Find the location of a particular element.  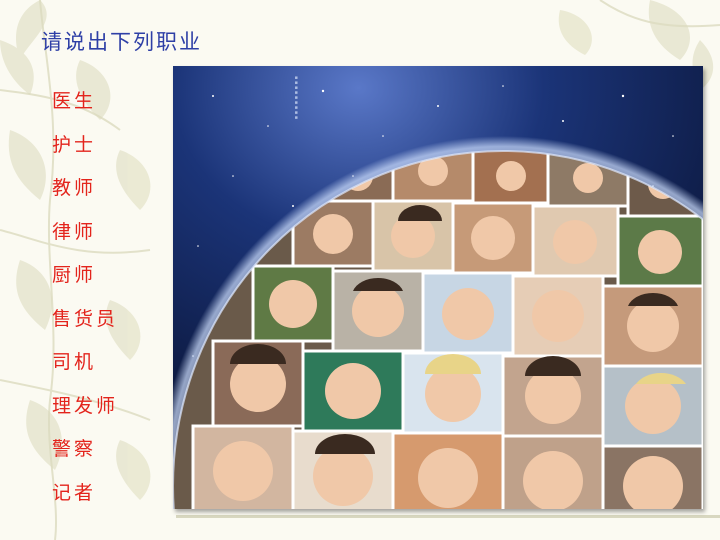

slide-title: 请说出下列职业 is located at coordinates (121, 42).